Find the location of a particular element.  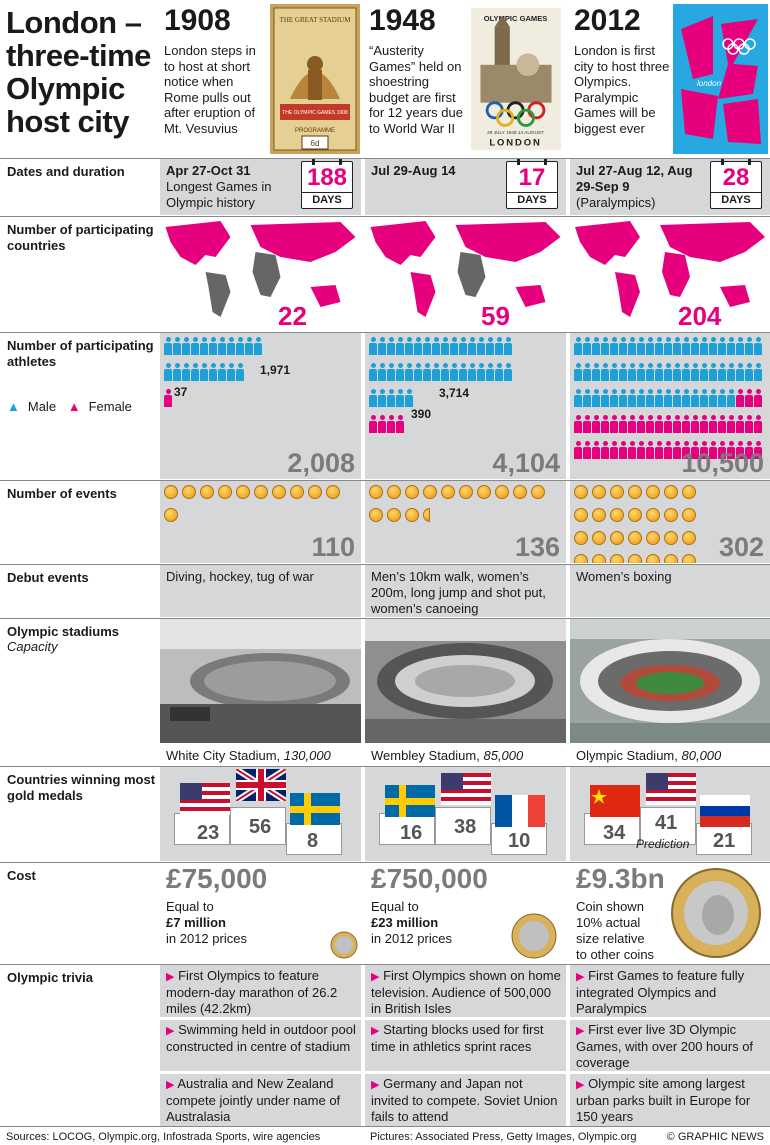

row-events: Number of events 110 136 302 is located at coordinates (385, 521).